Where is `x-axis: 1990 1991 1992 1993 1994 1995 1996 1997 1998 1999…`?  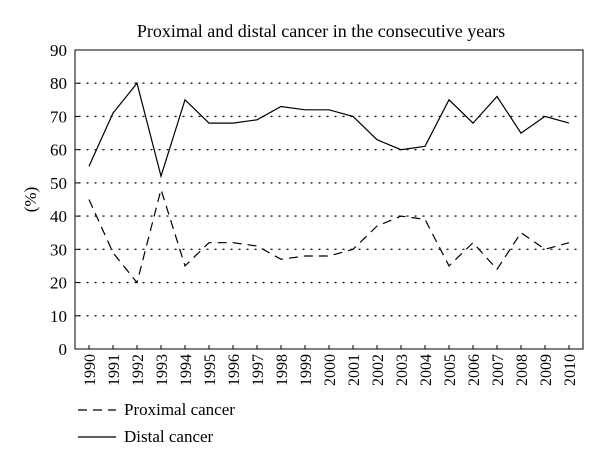 x-axis: 1990 1991 1992 1993 1994 1995 1996 1997 1998 1999… is located at coordinates (330, 365).